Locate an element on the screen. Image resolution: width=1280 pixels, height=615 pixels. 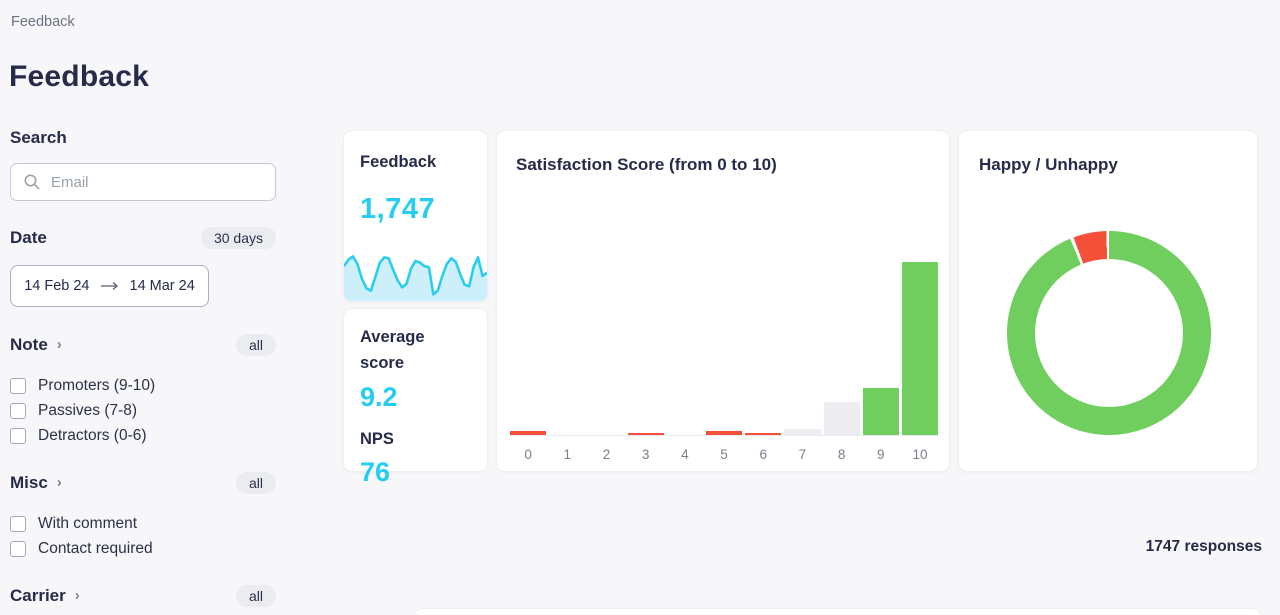
misc-section-toggle: Misc › is located at coordinates (36, 483).